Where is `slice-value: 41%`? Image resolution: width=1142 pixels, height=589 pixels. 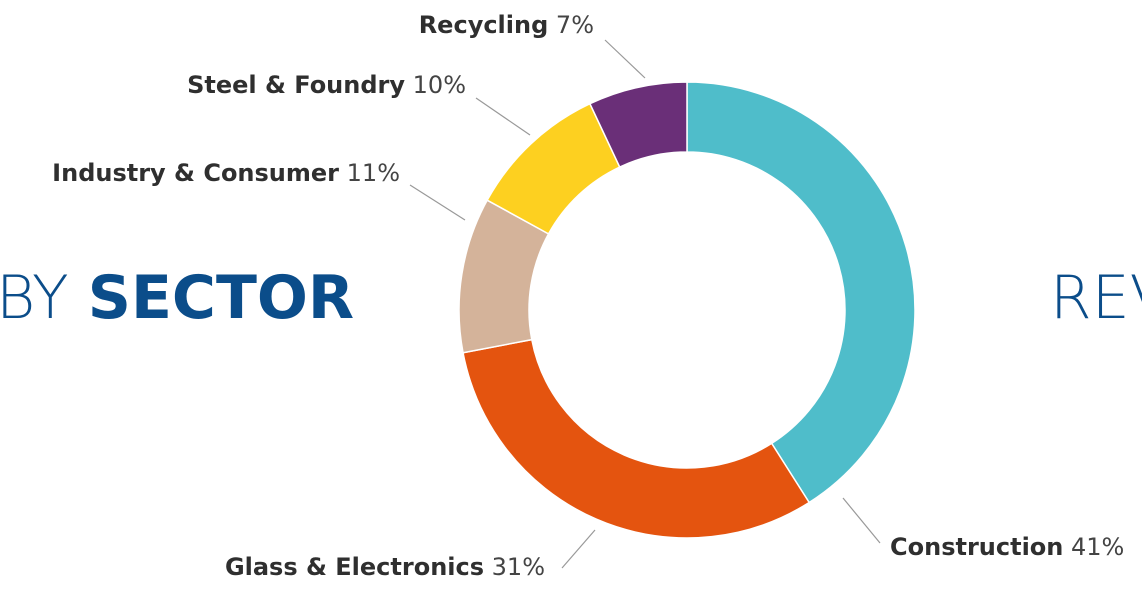 slice-value: 41% is located at coordinates (1097, 547).